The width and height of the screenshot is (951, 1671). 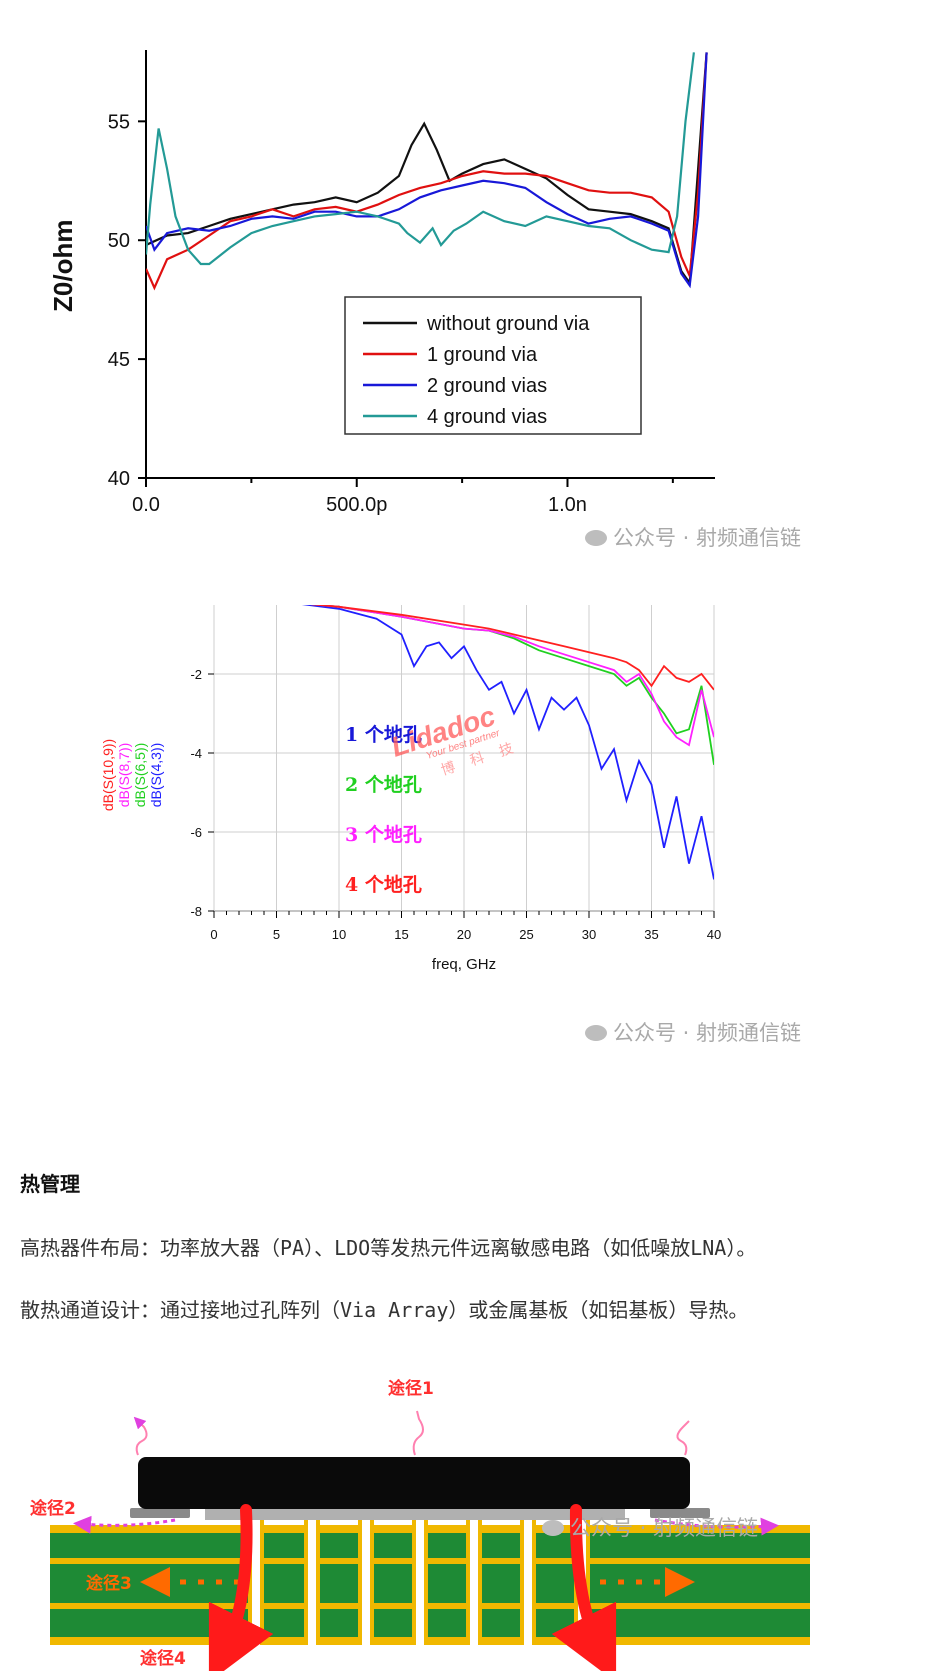 What do you see at coordinates (124, 775) in the screenshot?
I see `y-axis-label: dB(S(8,7))` at bounding box center [124, 775].